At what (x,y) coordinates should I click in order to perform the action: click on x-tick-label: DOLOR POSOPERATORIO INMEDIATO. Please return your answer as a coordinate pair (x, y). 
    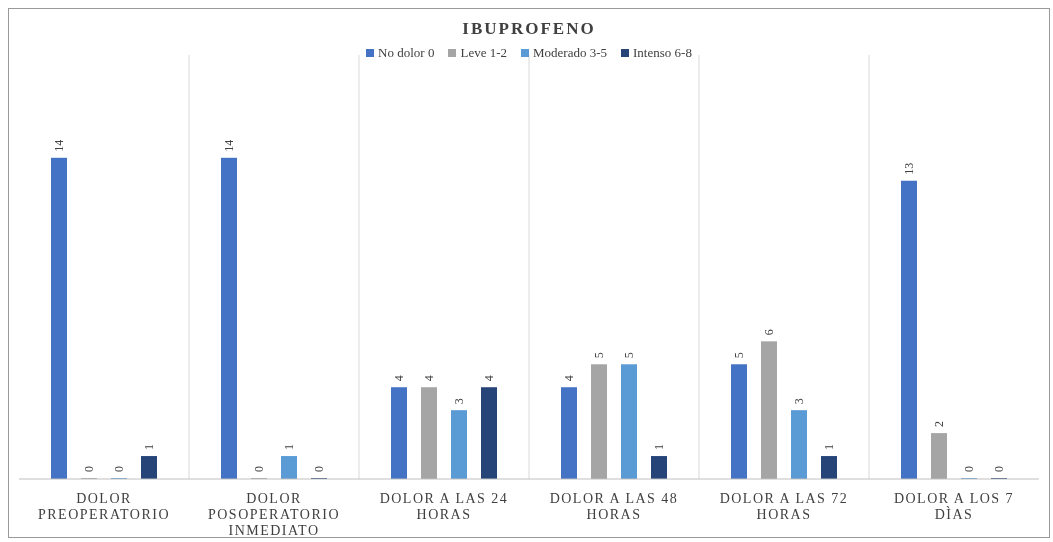
    Looking at the image, I should click on (274, 514).